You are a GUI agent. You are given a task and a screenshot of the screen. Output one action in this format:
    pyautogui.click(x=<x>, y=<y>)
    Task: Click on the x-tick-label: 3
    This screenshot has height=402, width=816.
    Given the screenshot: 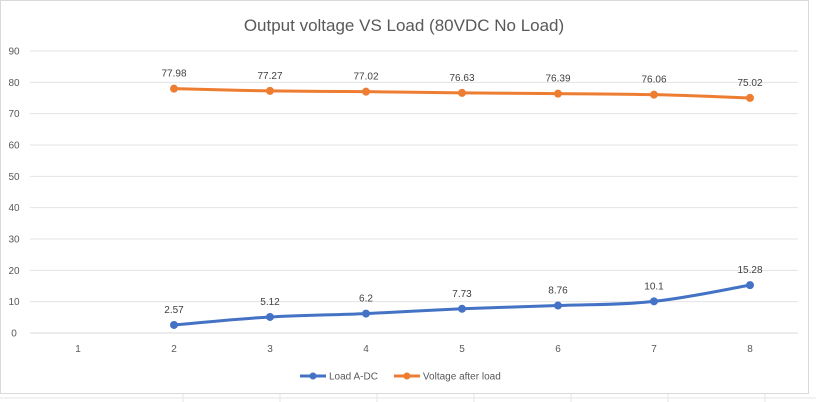 What is the action you would take?
    pyautogui.click(x=270, y=349)
    